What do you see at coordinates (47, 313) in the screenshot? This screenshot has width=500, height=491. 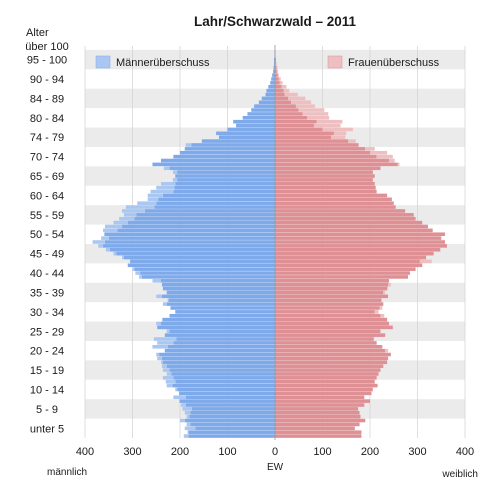 I see `age-label-6: 30 - 34` at bounding box center [47, 313].